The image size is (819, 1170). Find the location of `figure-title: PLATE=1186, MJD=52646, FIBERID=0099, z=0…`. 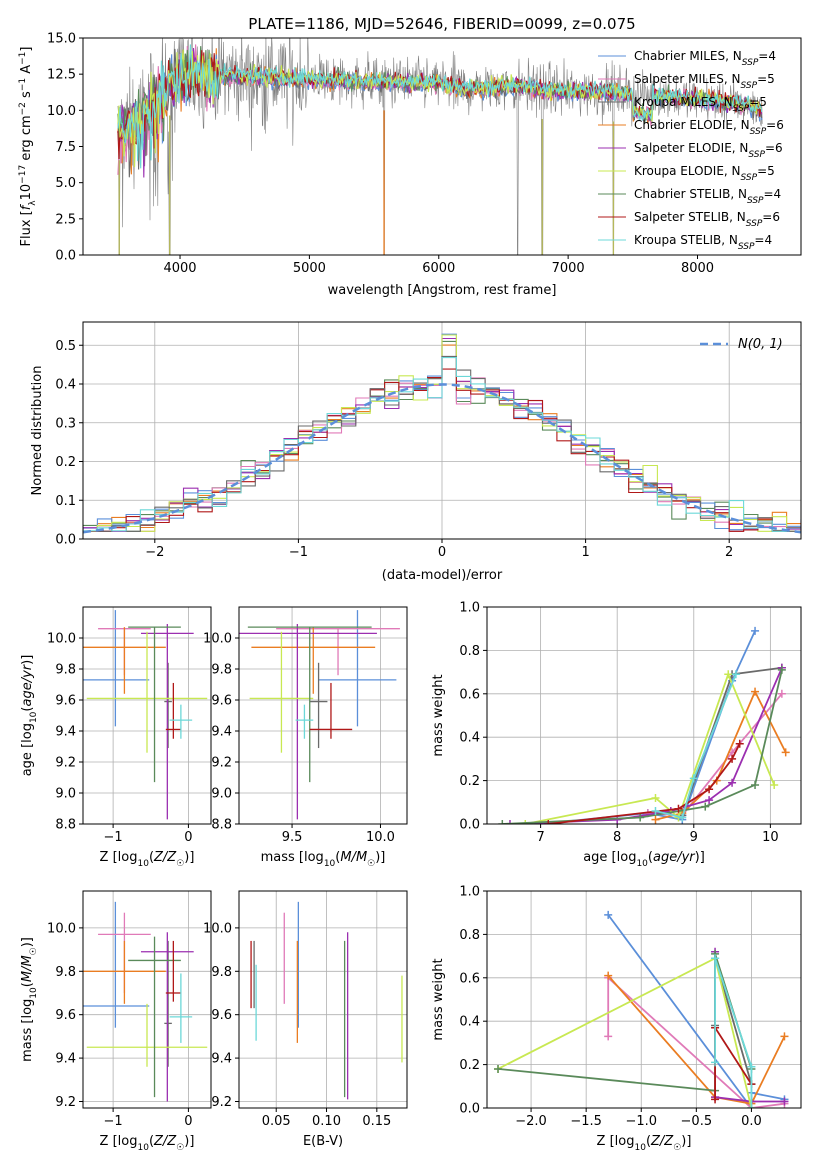

figure-title: PLATE=1186, MJD=52646, FIBERID=0099, z=0… is located at coordinates (441, 24).